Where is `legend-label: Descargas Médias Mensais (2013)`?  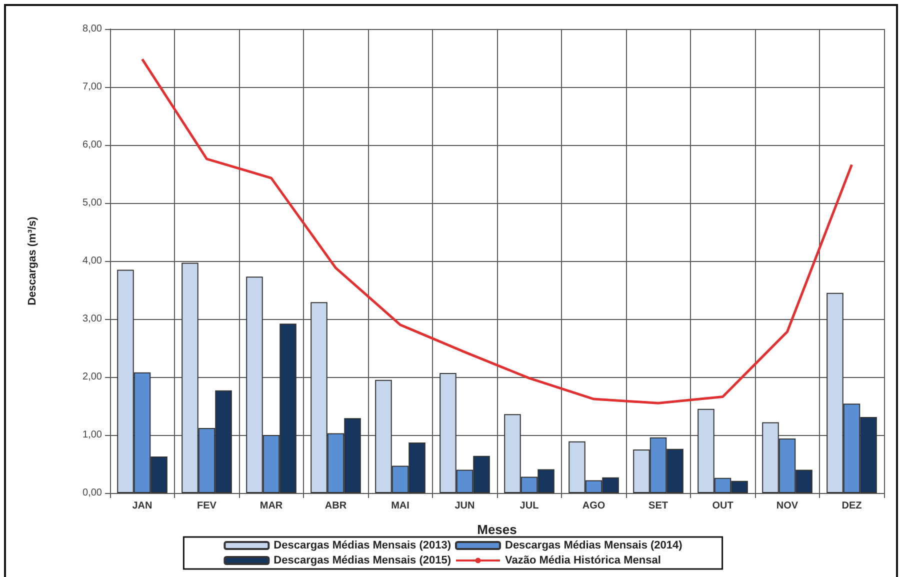 legend-label: Descargas Médias Mensais (2013) is located at coordinates (363, 546).